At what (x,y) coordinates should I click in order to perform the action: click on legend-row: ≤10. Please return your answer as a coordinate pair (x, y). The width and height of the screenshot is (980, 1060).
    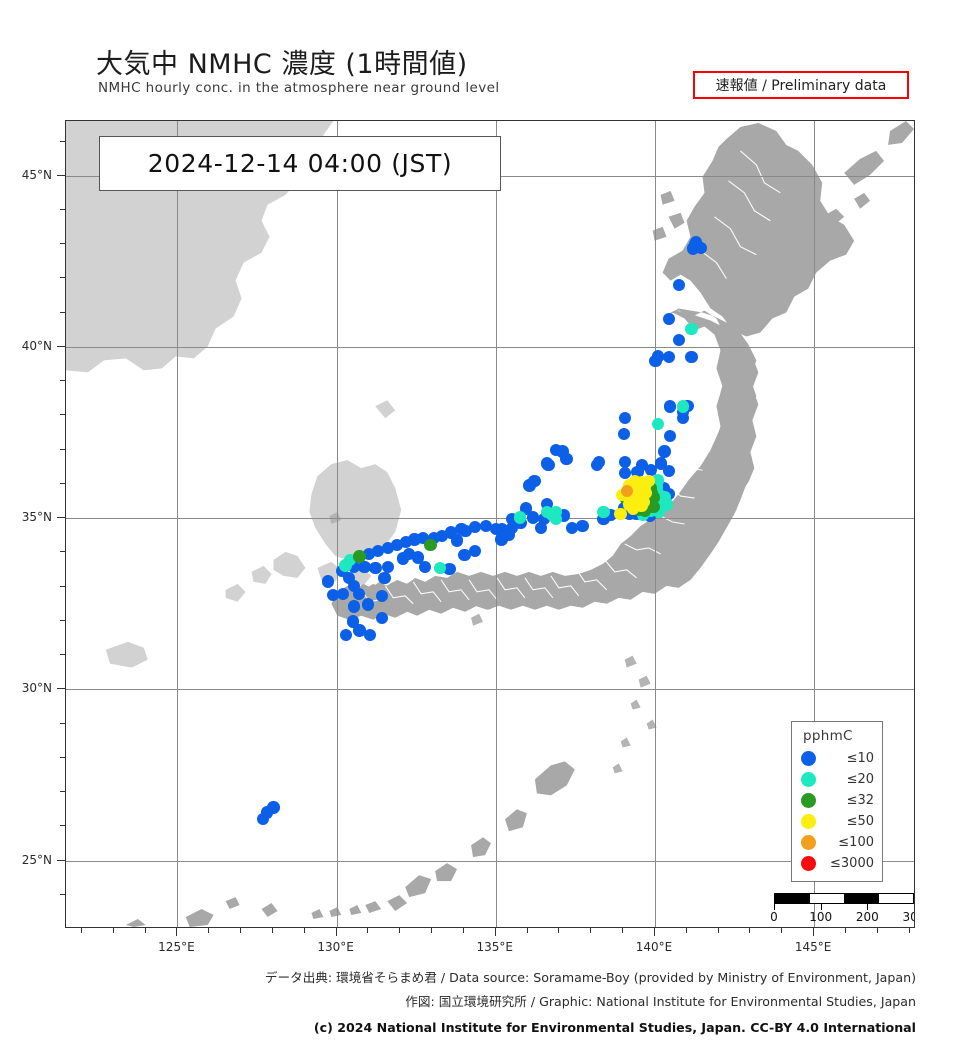
    Looking at the image, I should click on (837, 758).